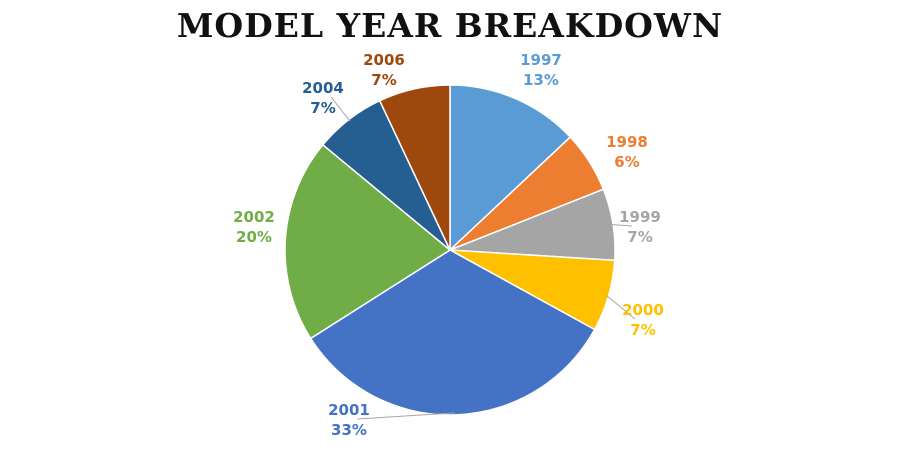 This screenshot has height=450, width=900. What do you see at coordinates (340, 109) in the screenshot?
I see `leader-line-2004` at bounding box center [340, 109].